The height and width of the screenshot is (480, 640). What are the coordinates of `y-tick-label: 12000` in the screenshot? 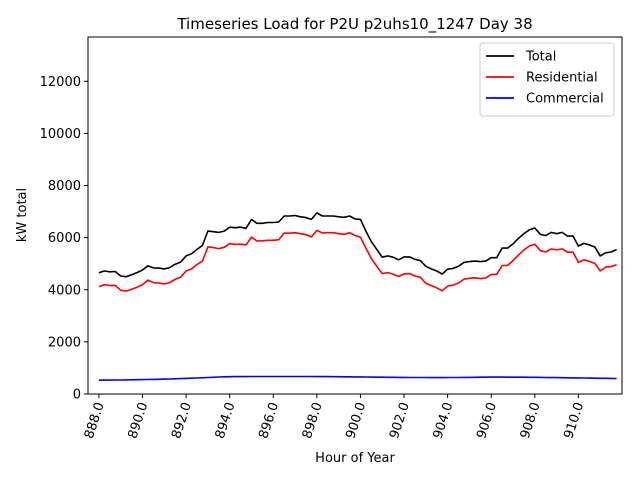 It's located at (60, 82).